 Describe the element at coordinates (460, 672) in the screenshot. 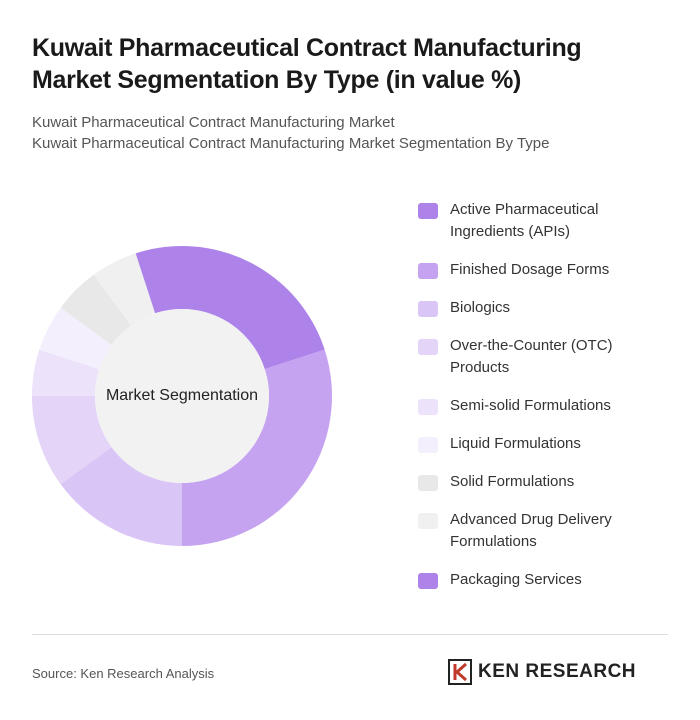

I see `logo-icon` at that location.